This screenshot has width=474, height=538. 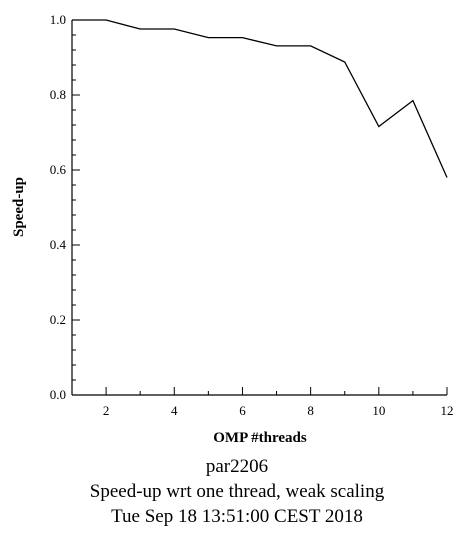 I want to click on y-axis-label: Speed-up, so click(x=19, y=207).